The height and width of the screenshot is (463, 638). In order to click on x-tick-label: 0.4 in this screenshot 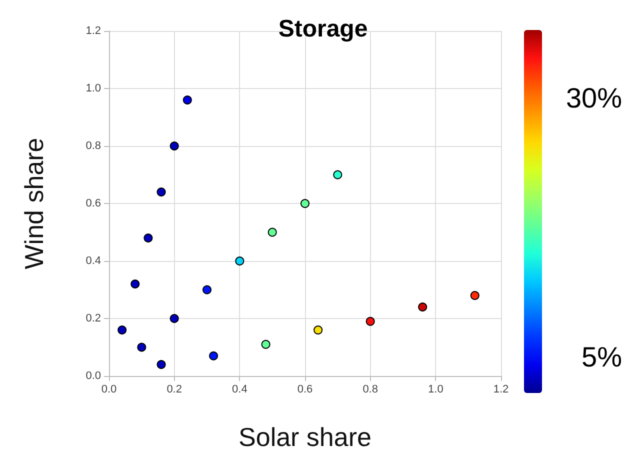, I will do `click(240, 390)`.